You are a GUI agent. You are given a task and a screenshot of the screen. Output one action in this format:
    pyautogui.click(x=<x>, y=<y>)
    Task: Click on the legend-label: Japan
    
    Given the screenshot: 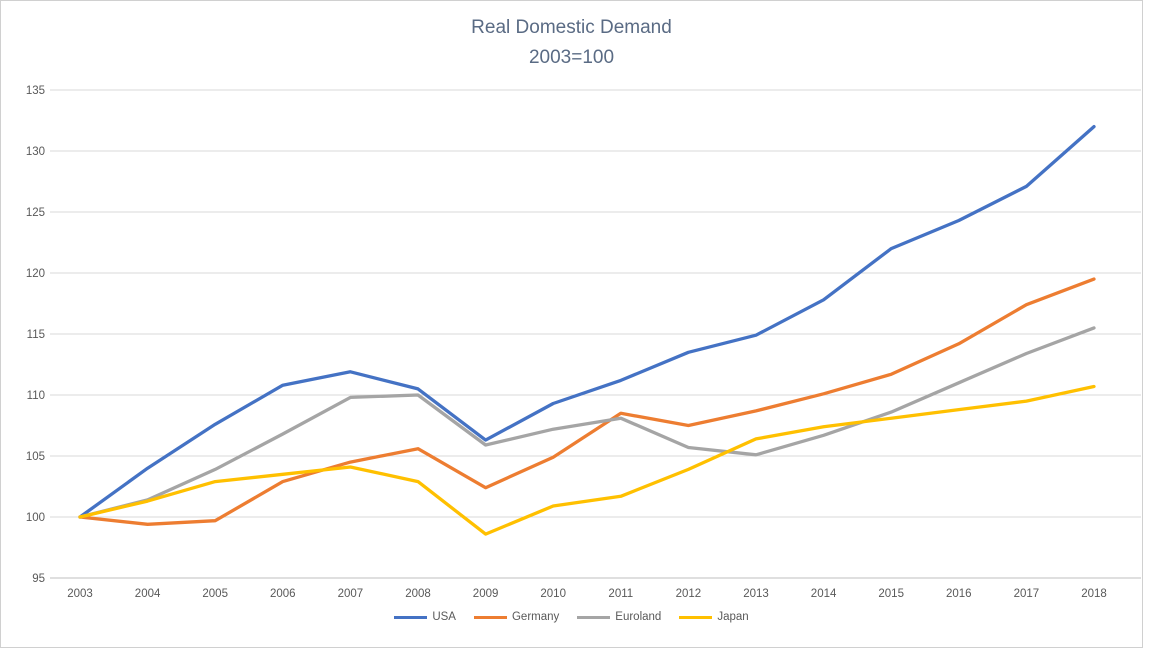 What is the action you would take?
    pyautogui.click(x=733, y=617)
    